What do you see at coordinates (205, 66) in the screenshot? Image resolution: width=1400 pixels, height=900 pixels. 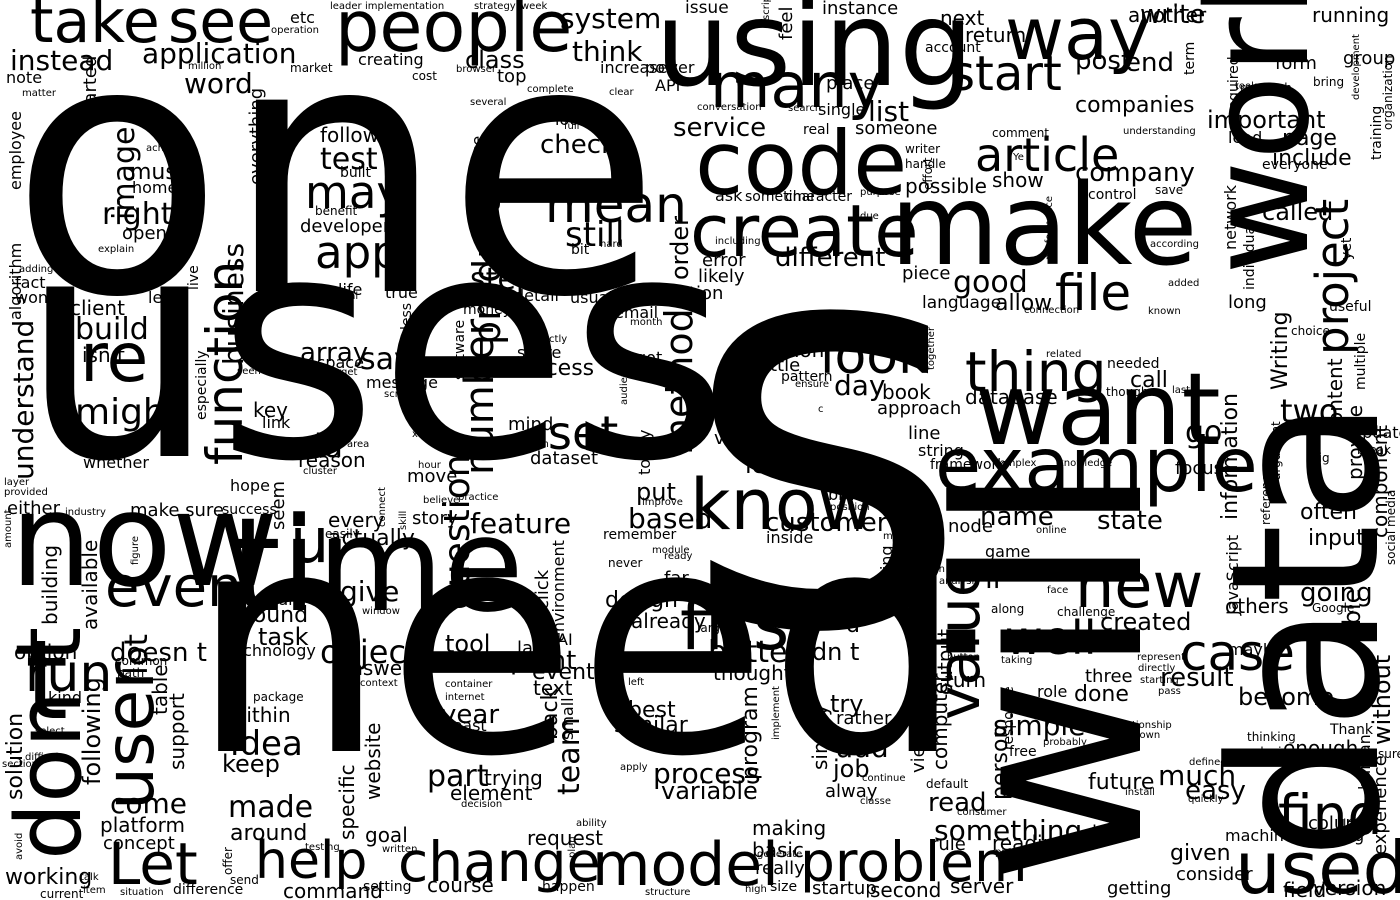 I see `word-million: million` at bounding box center [205, 66].